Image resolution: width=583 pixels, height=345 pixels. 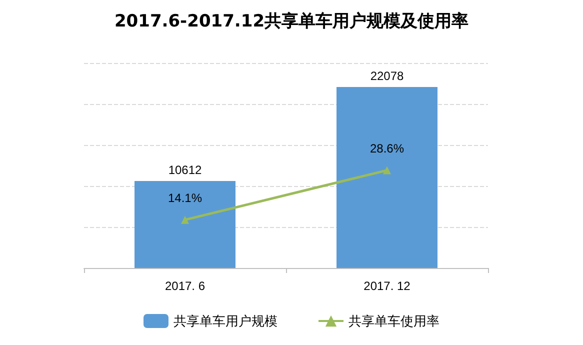 What do you see at coordinates (185, 197) in the screenshot?
I see `data-label: 14.1%` at bounding box center [185, 197].